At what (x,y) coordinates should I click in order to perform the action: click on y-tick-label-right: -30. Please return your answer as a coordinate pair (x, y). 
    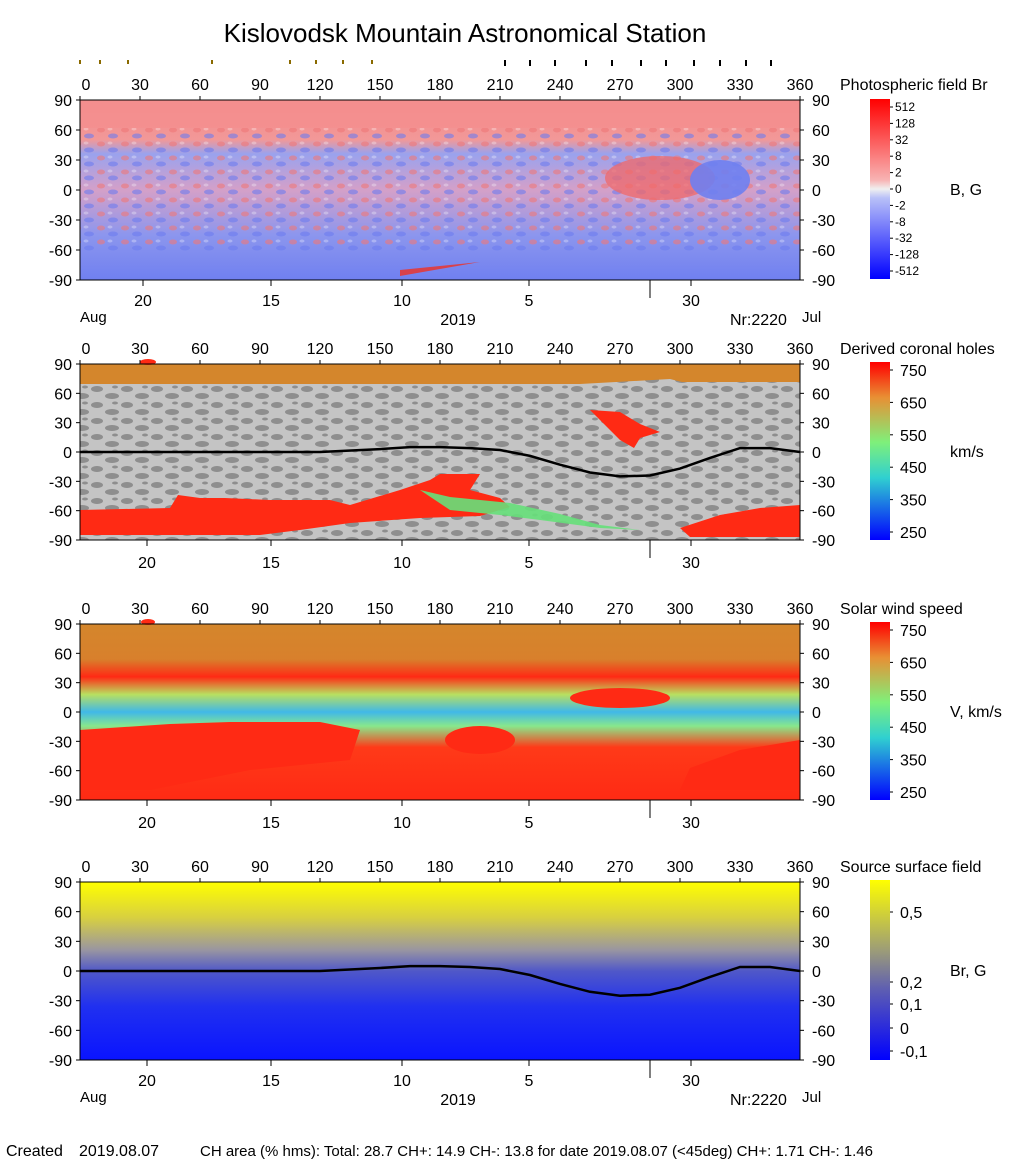
    Looking at the image, I should click on (823, 482).